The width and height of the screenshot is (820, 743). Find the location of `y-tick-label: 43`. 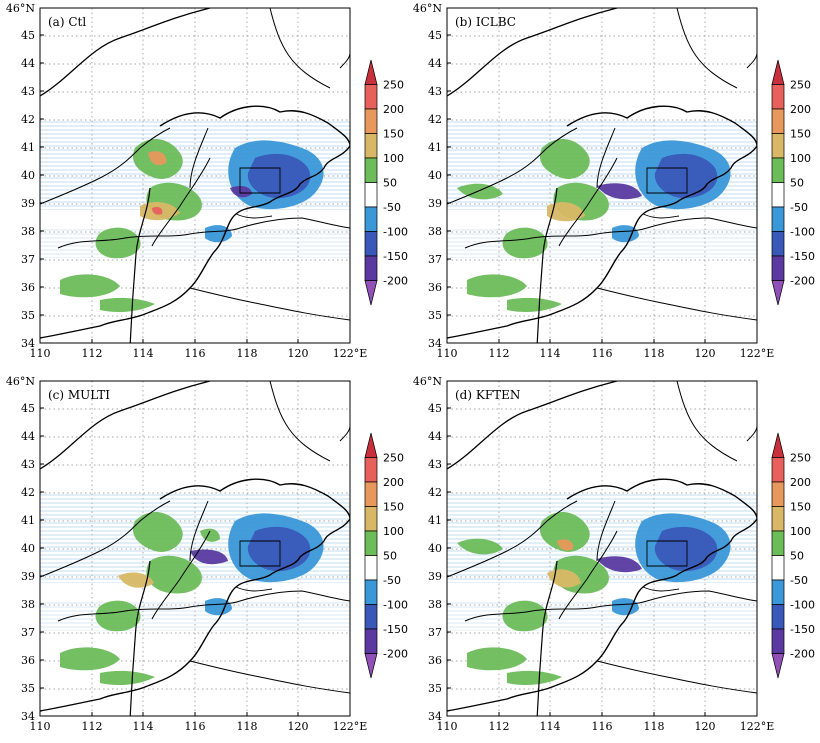

y-tick-label: 43 is located at coordinates (28, 91).